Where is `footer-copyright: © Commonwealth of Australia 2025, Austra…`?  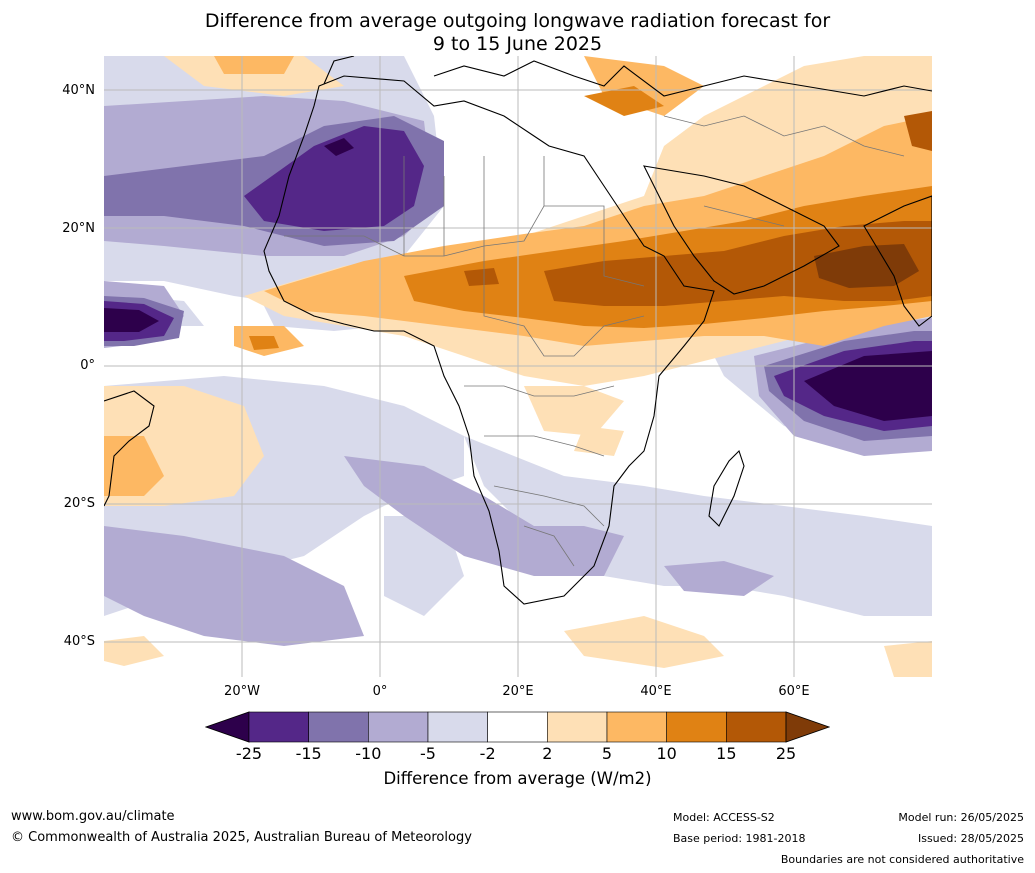 footer-copyright: © Commonwealth of Australia 2025, Austra… is located at coordinates (241, 837).